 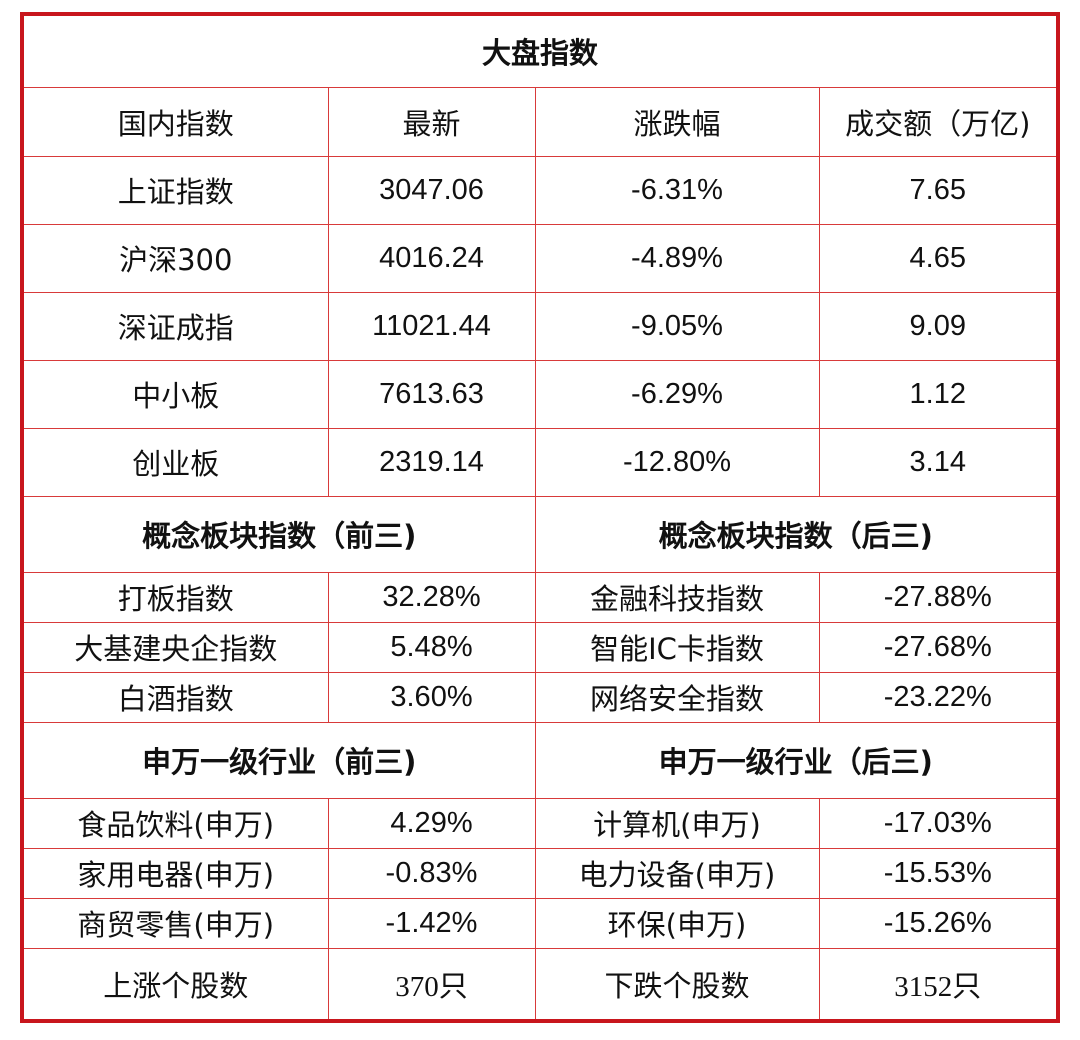 What do you see at coordinates (677, 121) in the screenshot?
I see `header-change: 涨跌幅` at bounding box center [677, 121].